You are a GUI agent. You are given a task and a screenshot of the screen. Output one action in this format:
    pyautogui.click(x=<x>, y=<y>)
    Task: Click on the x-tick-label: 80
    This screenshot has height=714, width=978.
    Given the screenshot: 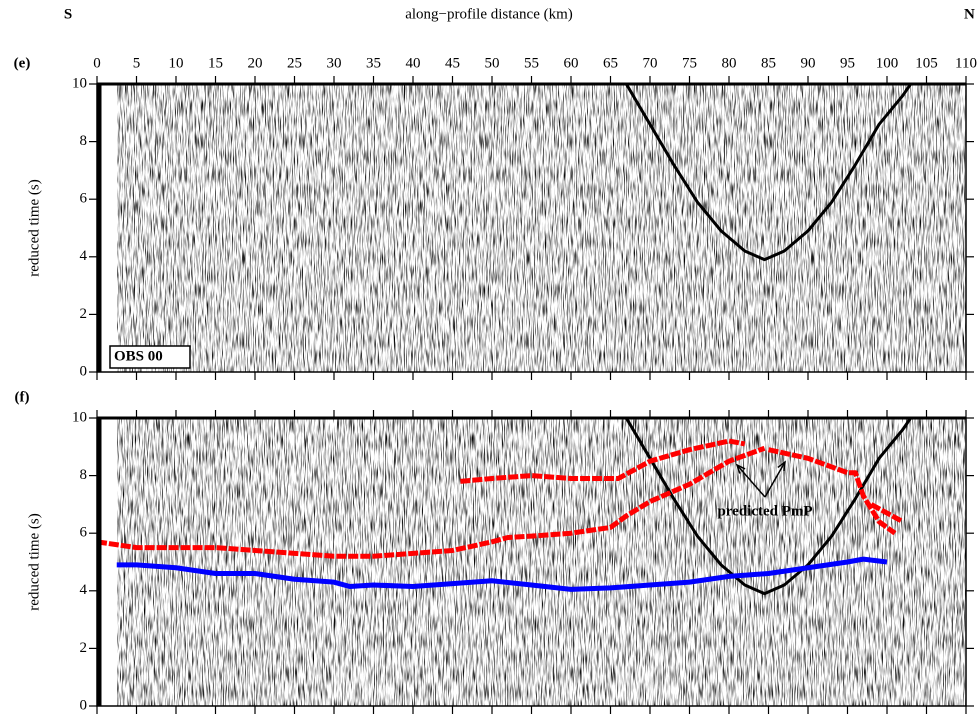 What is the action you would take?
    pyautogui.click(x=729, y=63)
    